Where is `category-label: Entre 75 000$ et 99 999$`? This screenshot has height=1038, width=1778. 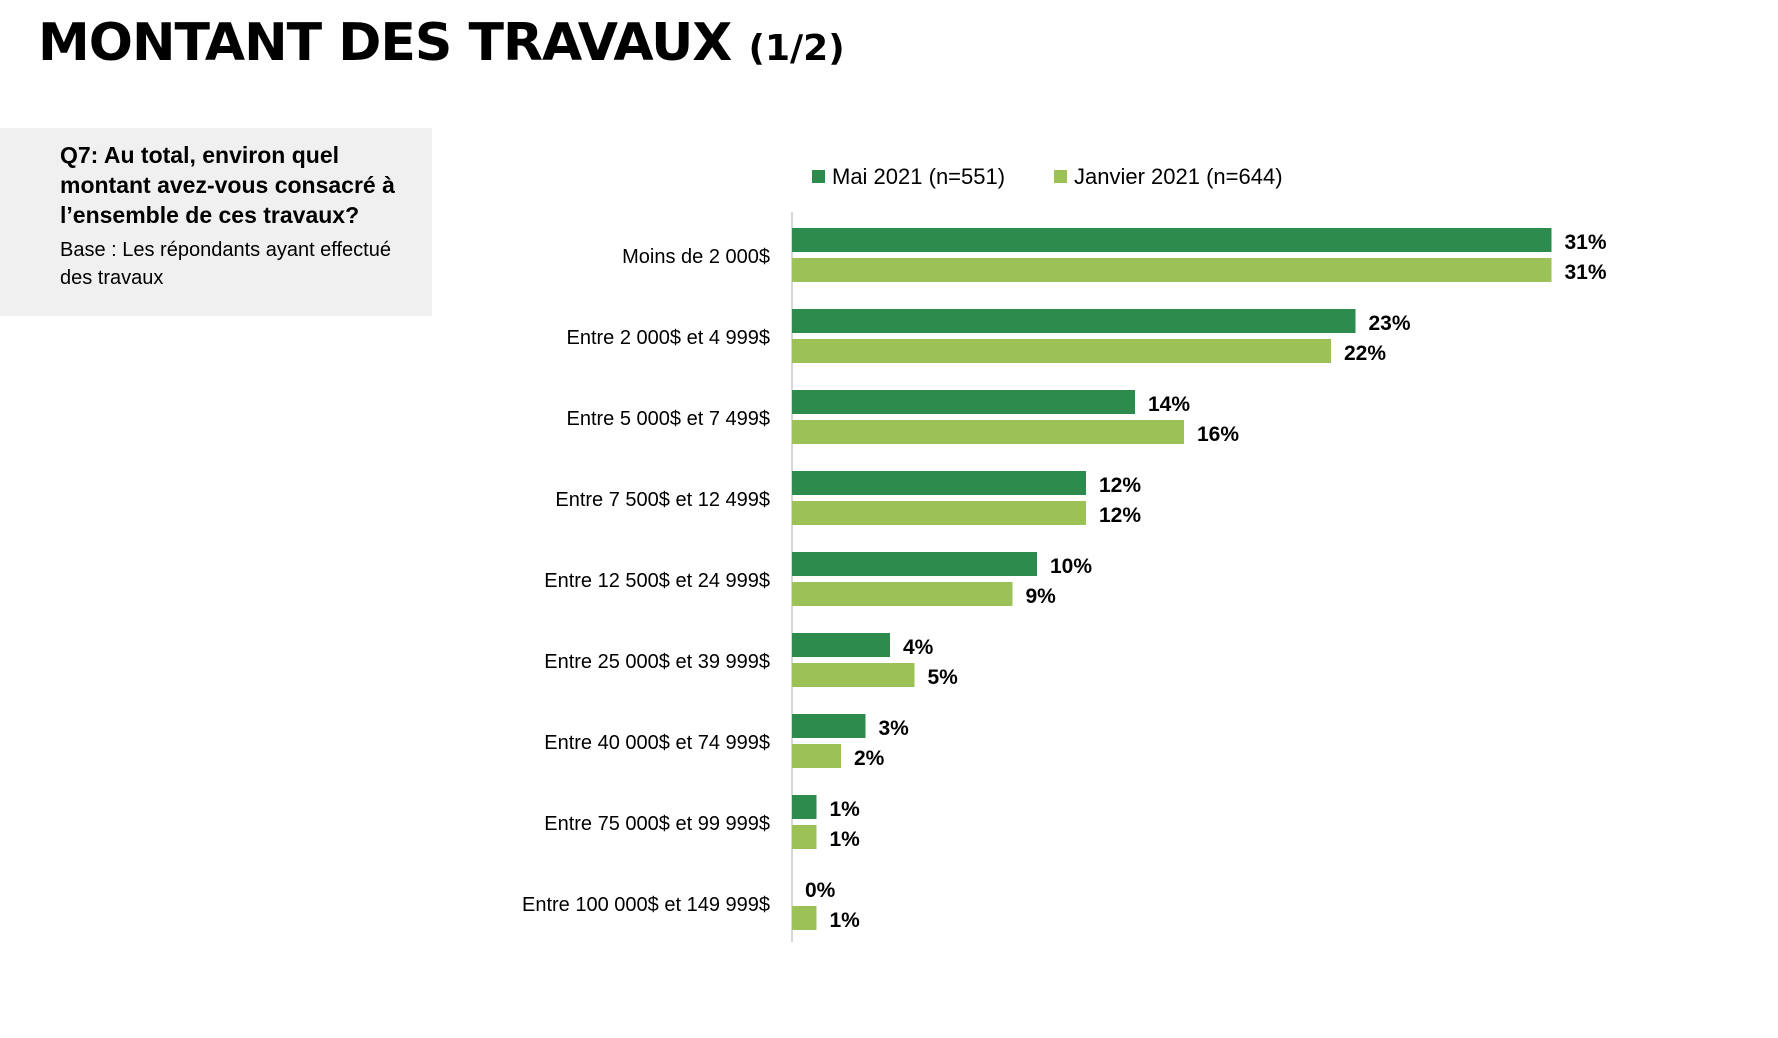 category-label: Entre 75 000$ et 99 999$ is located at coordinates (657, 824).